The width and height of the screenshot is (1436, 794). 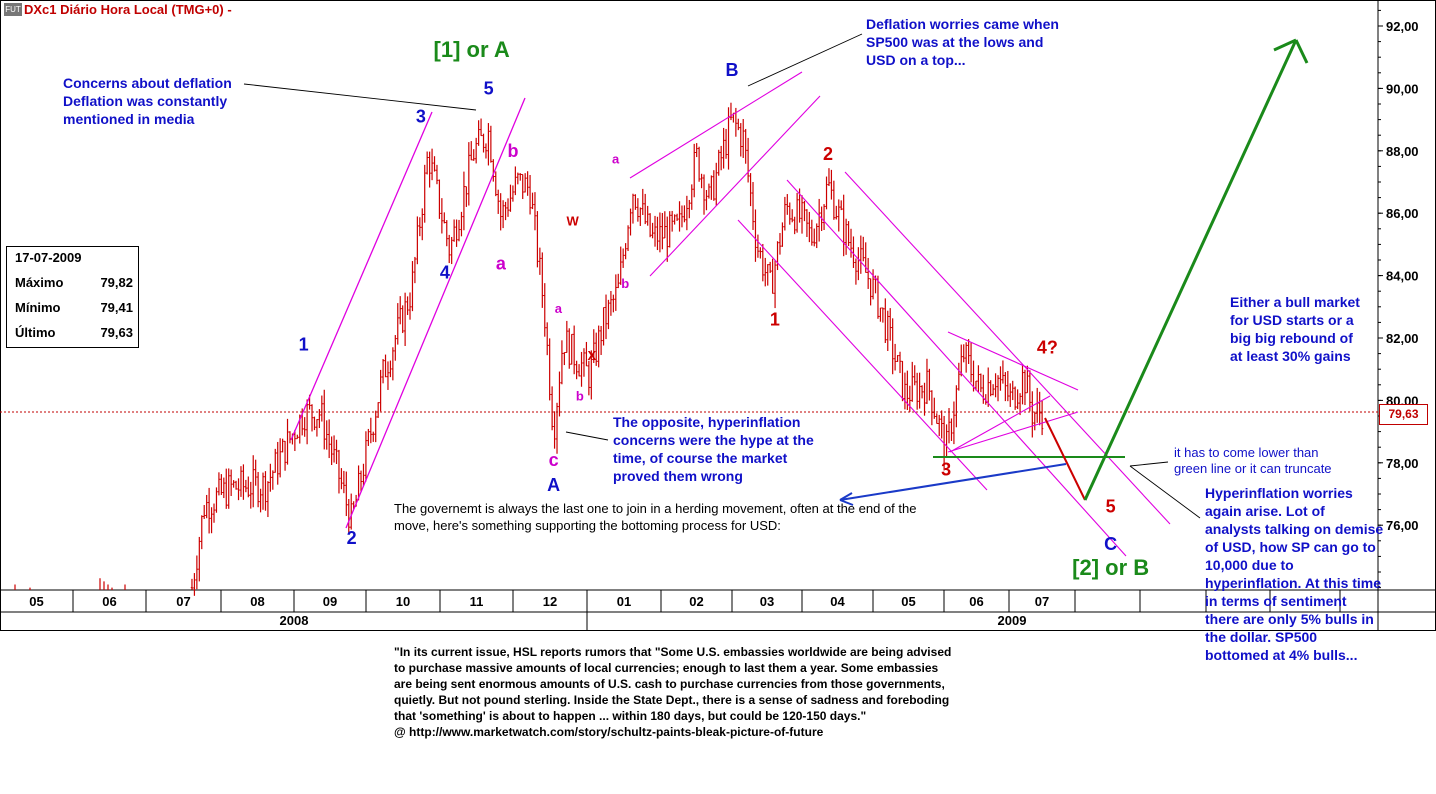 What do you see at coordinates (732, 70) in the screenshot?
I see `wave-label: B` at bounding box center [732, 70].